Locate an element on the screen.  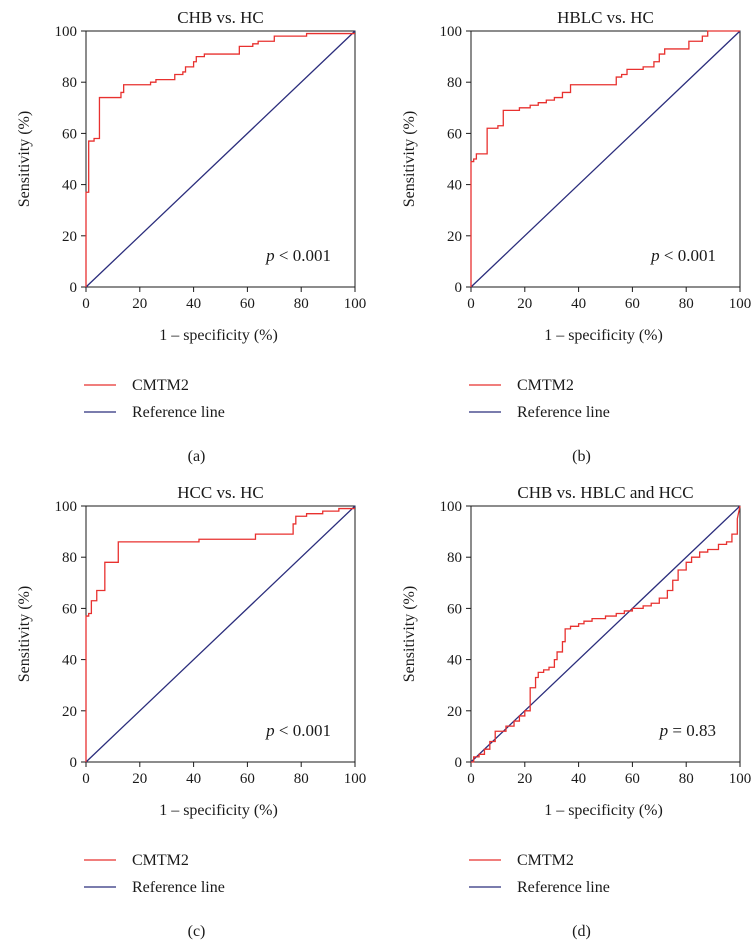
panel-label: (c) is located at coordinates (197, 931).